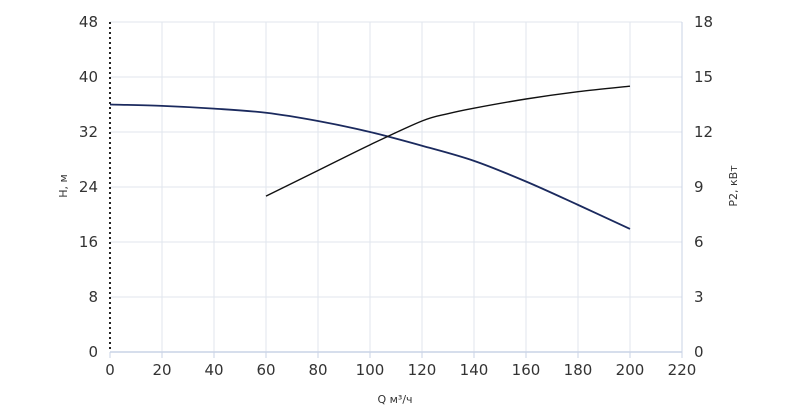  I want to click on x-axis-title: Q м³/ч, so click(394, 399).